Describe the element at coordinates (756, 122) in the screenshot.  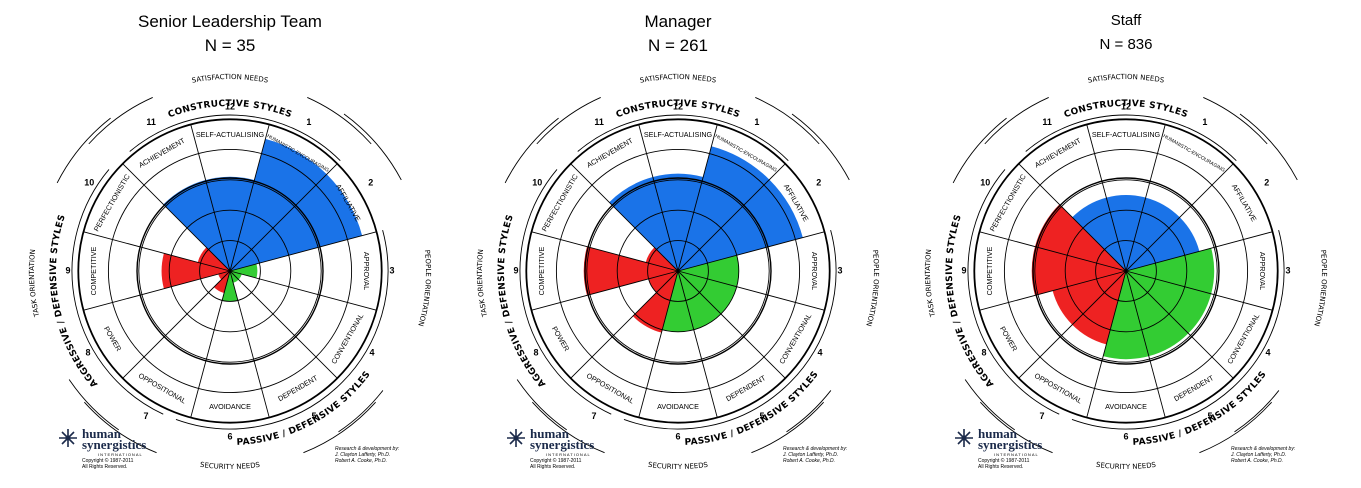
I see `segment-number-1: 1` at that location.